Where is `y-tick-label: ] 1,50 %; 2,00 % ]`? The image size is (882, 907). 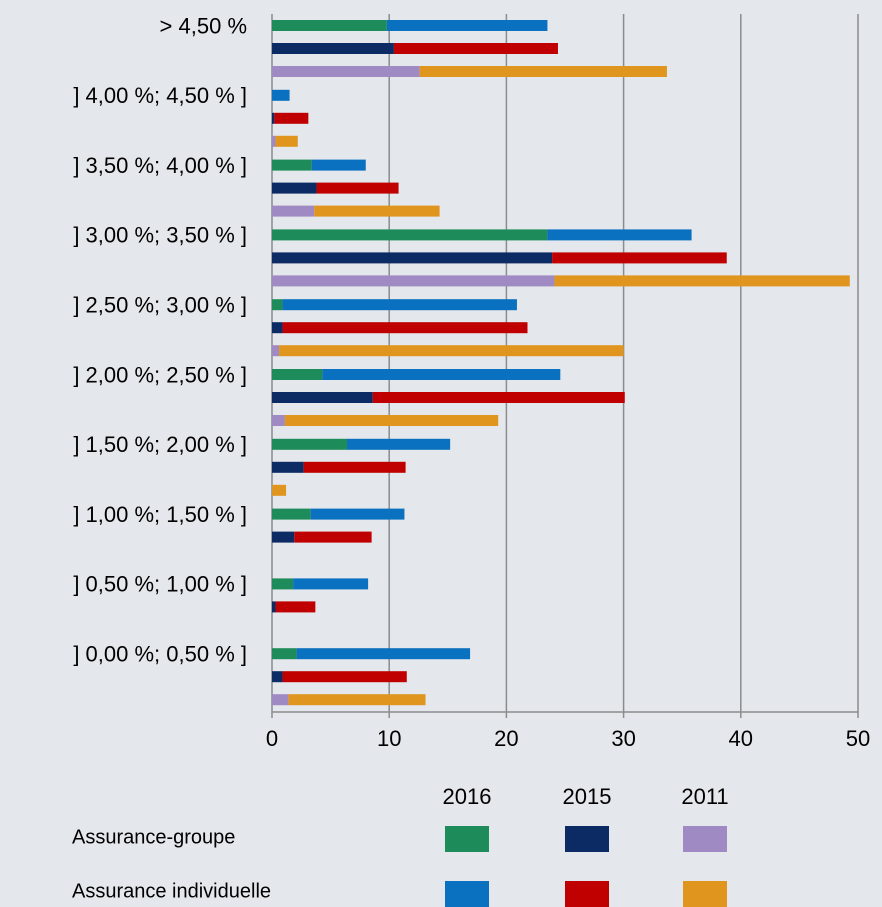 y-tick-label: ] 1,50 %; 2,00 % ] is located at coordinates (160, 444).